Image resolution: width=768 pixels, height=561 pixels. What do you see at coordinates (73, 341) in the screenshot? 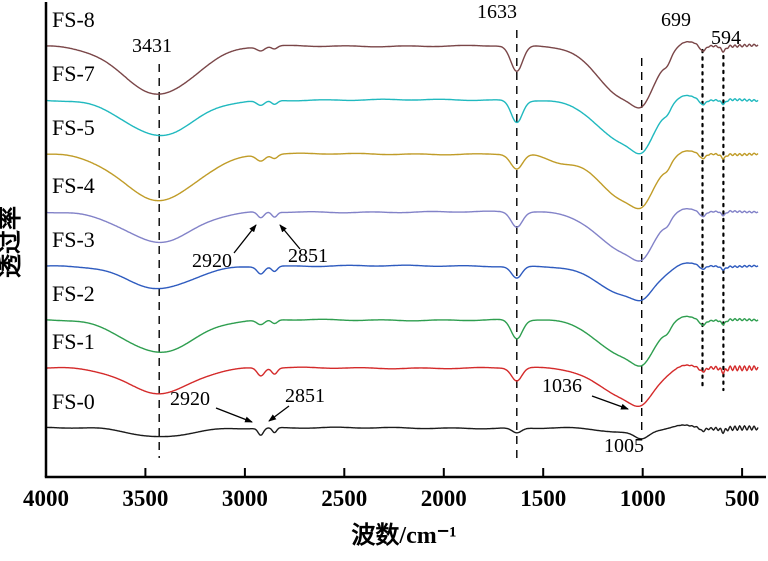
I see `series-label-fs-1: FS-1` at bounding box center [73, 341].